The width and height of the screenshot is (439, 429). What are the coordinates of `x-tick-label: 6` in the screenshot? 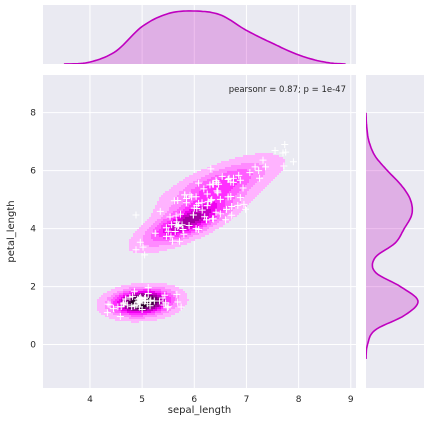 It's located at (194, 400).